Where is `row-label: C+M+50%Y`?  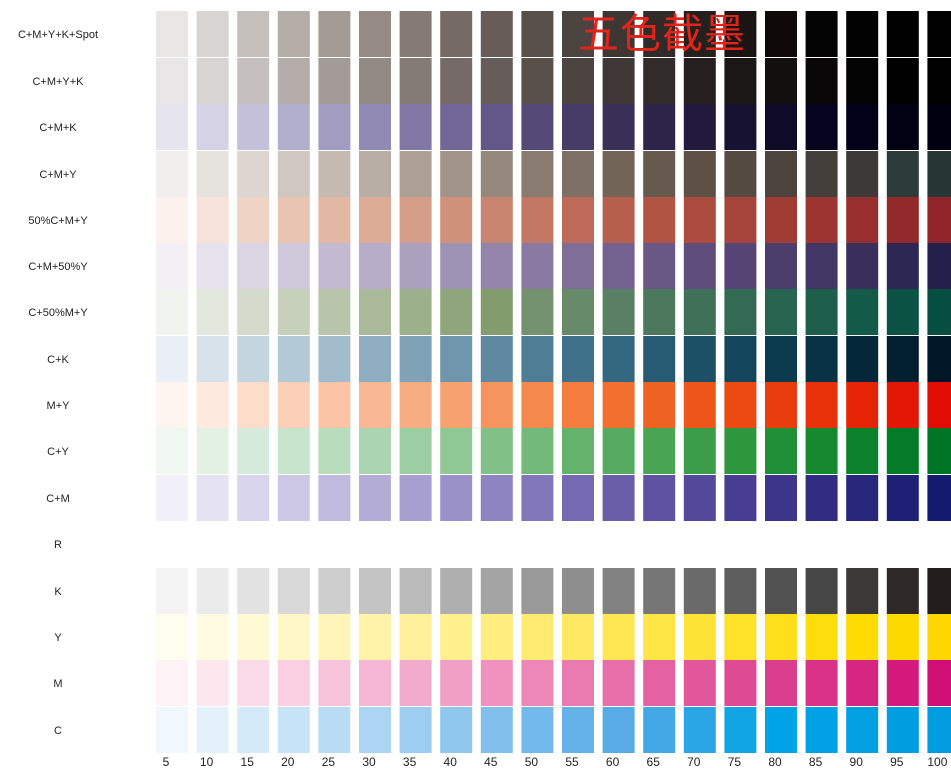
row-label: C+M+50%Y is located at coordinates (58, 267).